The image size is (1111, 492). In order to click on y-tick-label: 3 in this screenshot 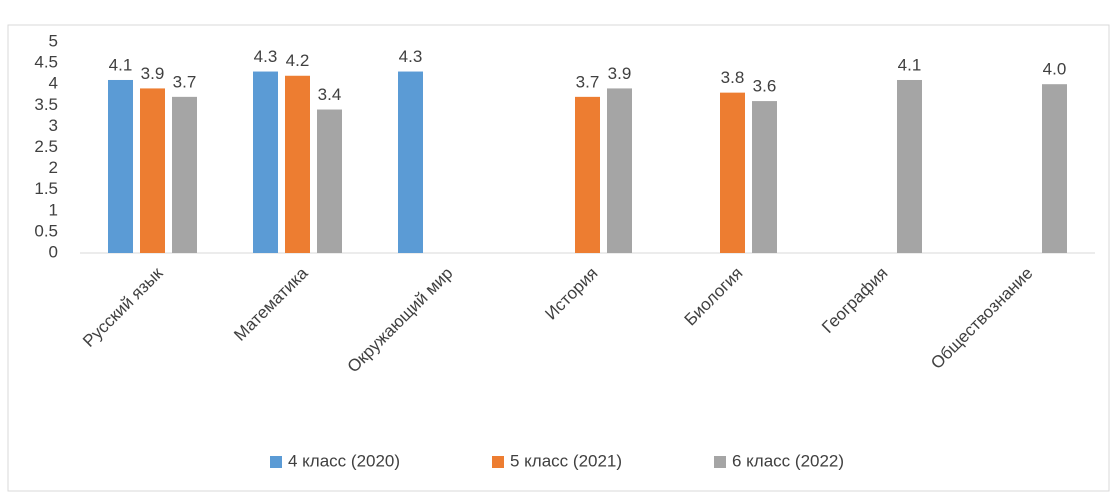, I will do `click(53, 125)`.